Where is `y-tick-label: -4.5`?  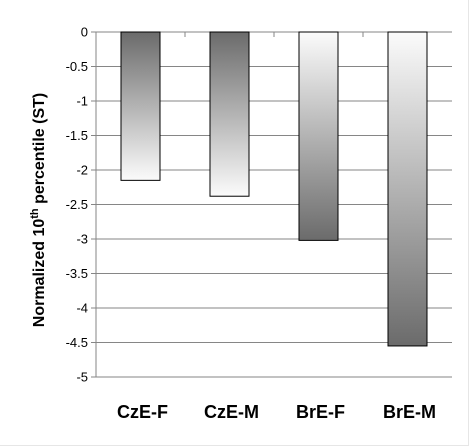 y-tick-label: -4.5 is located at coordinates (77, 342).